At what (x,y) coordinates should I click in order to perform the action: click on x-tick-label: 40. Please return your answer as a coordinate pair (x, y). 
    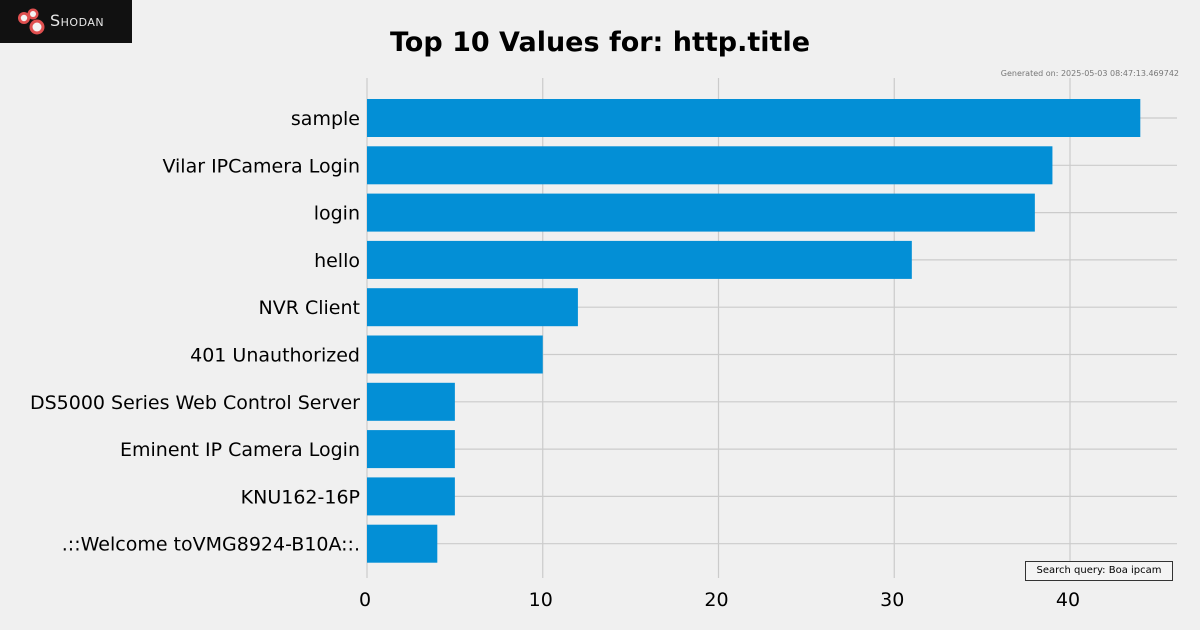
    Looking at the image, I should click on (1068, 600).